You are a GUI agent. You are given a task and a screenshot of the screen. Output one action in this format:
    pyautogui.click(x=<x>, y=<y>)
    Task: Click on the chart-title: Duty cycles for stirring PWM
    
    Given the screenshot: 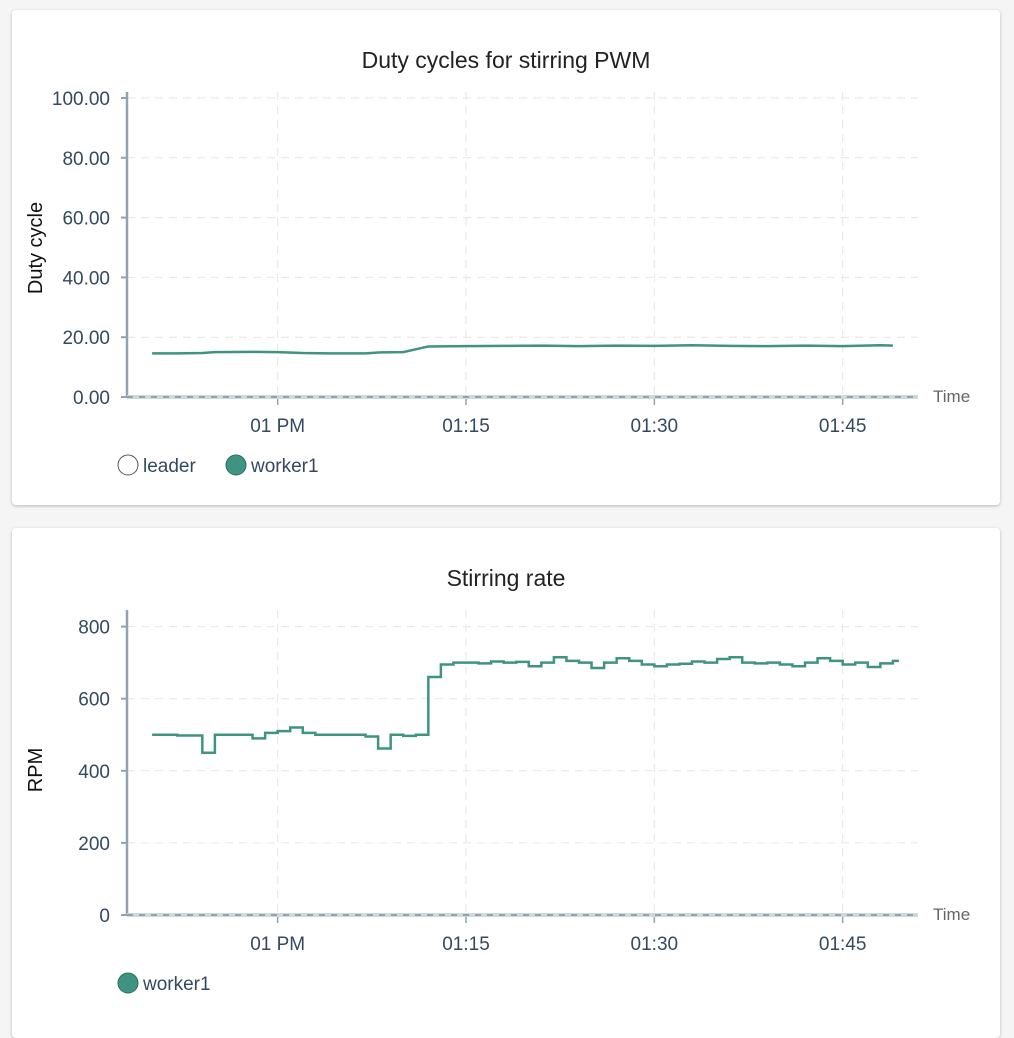 What is the action you would take?
    pyautogui.click(x=506, y=60)
    